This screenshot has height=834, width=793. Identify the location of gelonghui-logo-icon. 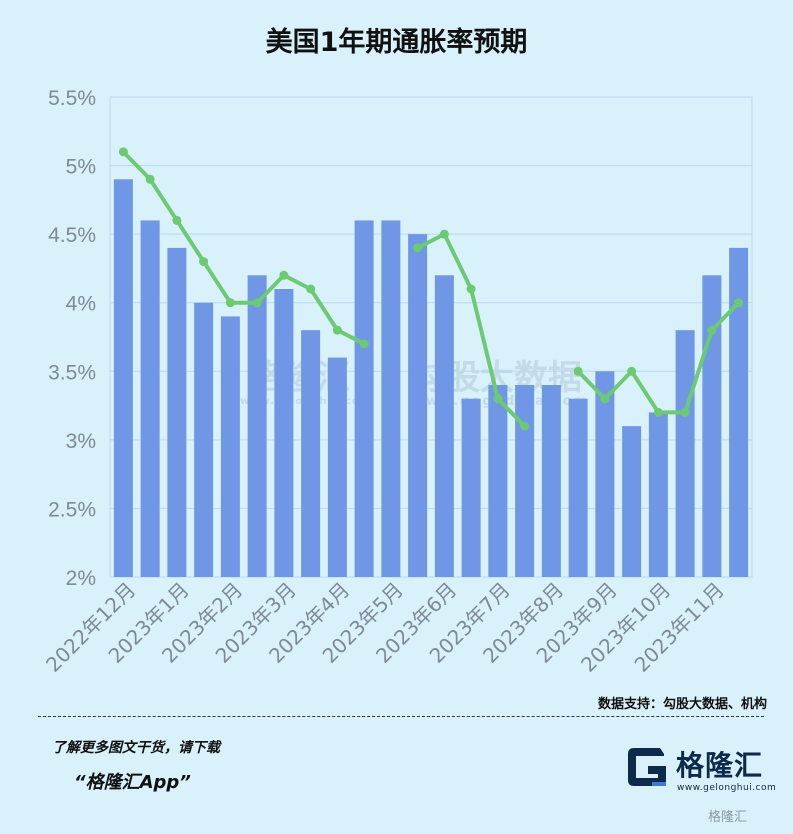
(647, 767).